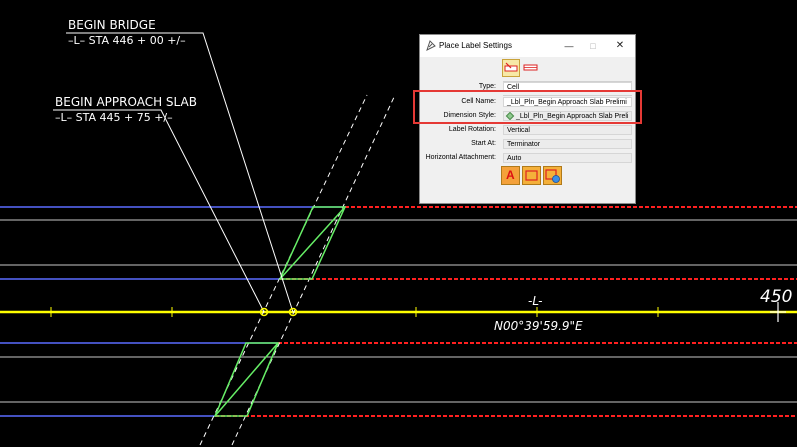  What do you see at coordinates (535, 301) in the screenshot?
I see `alignment-label: -L-` at bounding box center [535, 301].